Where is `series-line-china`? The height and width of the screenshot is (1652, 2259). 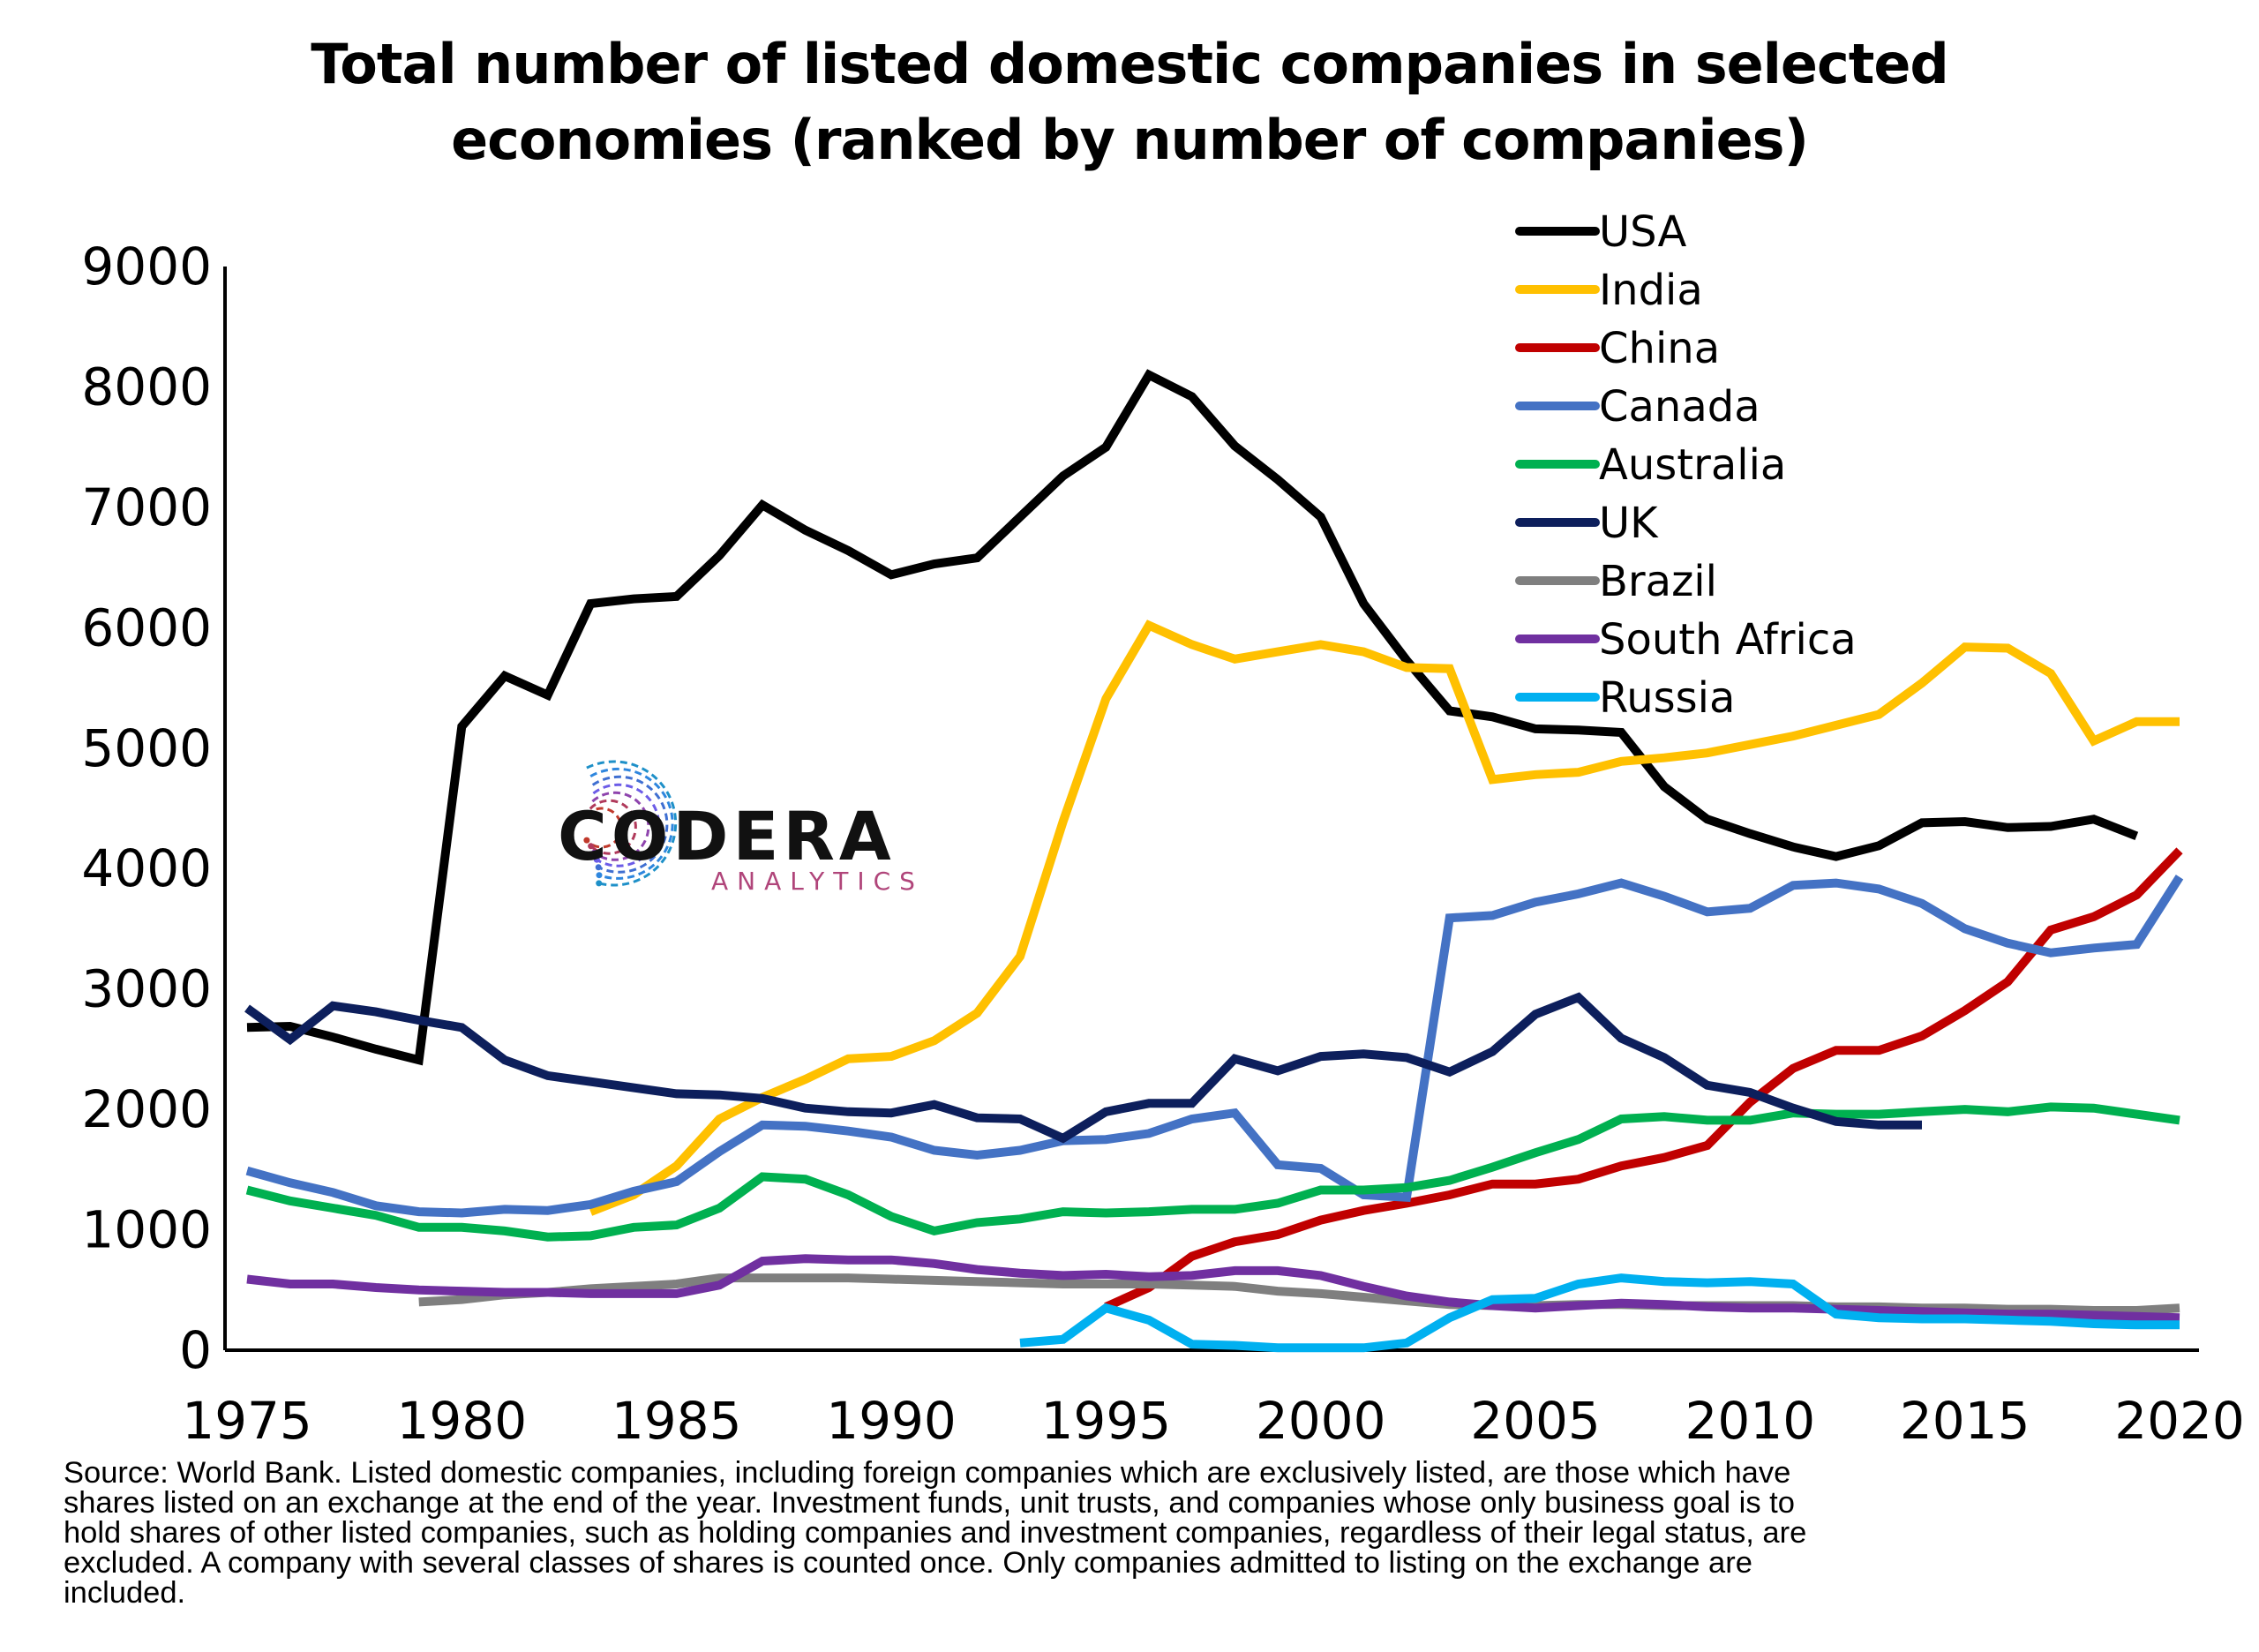
series-line-china is located at coordinates (1643, 1079).